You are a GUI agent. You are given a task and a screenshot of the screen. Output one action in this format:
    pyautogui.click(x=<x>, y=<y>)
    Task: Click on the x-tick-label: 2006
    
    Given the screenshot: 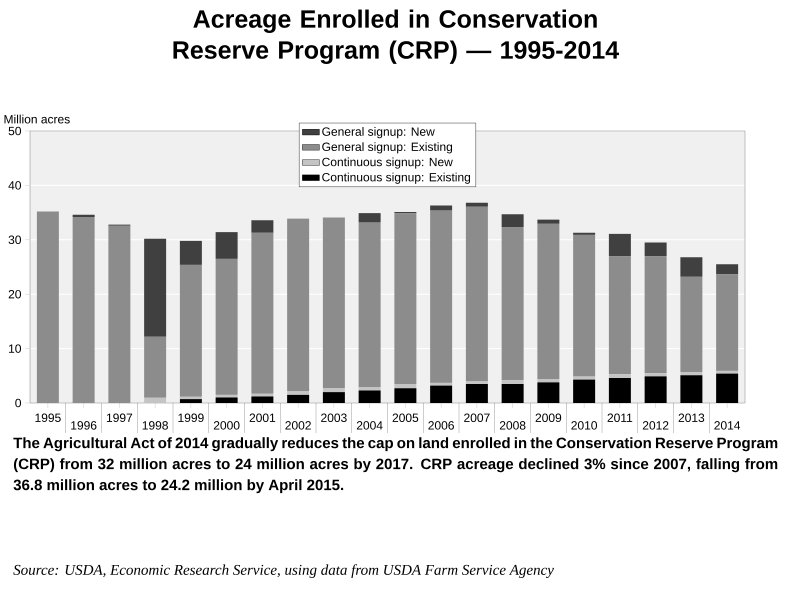 What is the action you would take?
    pyautogui.click(x=441, y=425)
    